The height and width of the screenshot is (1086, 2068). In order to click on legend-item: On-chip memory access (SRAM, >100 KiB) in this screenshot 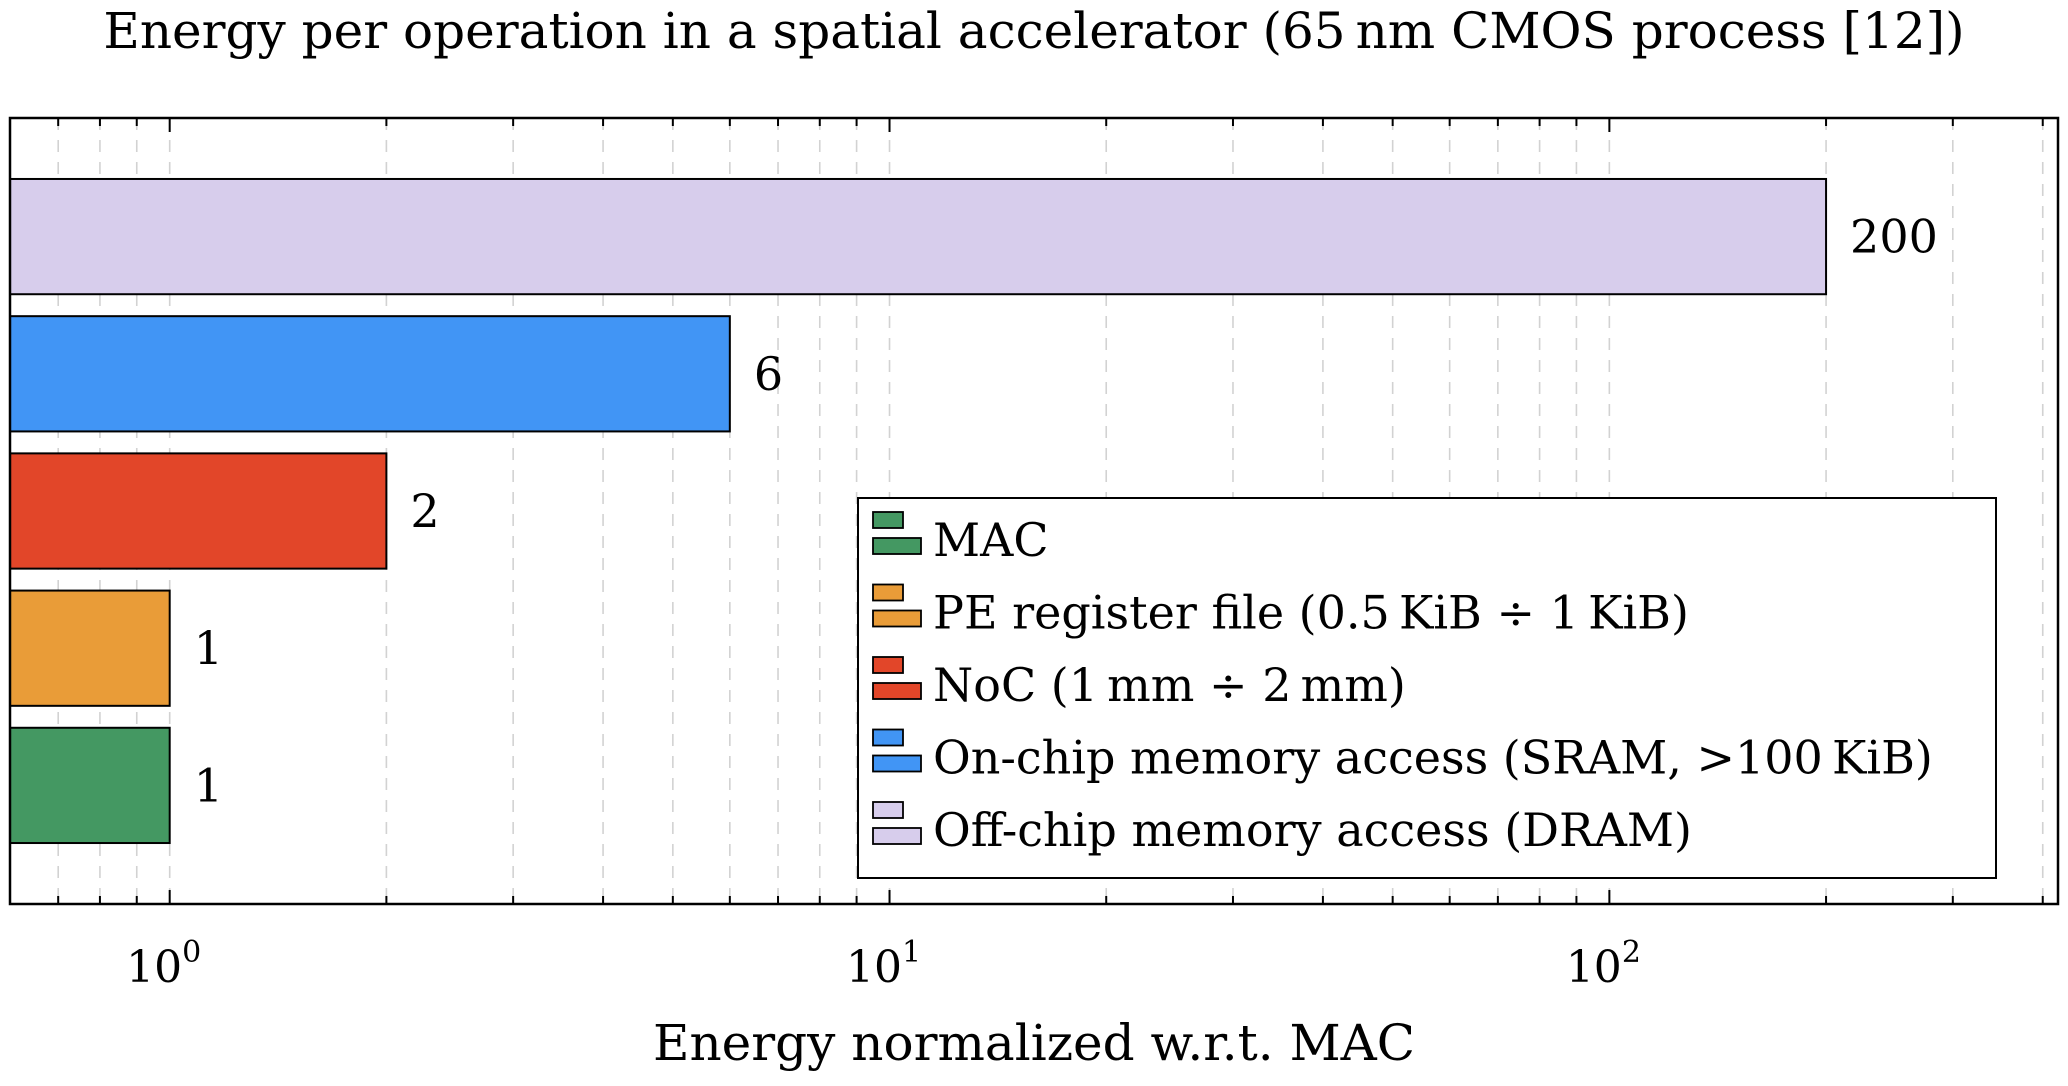, I will do `click(1402, 756)`.